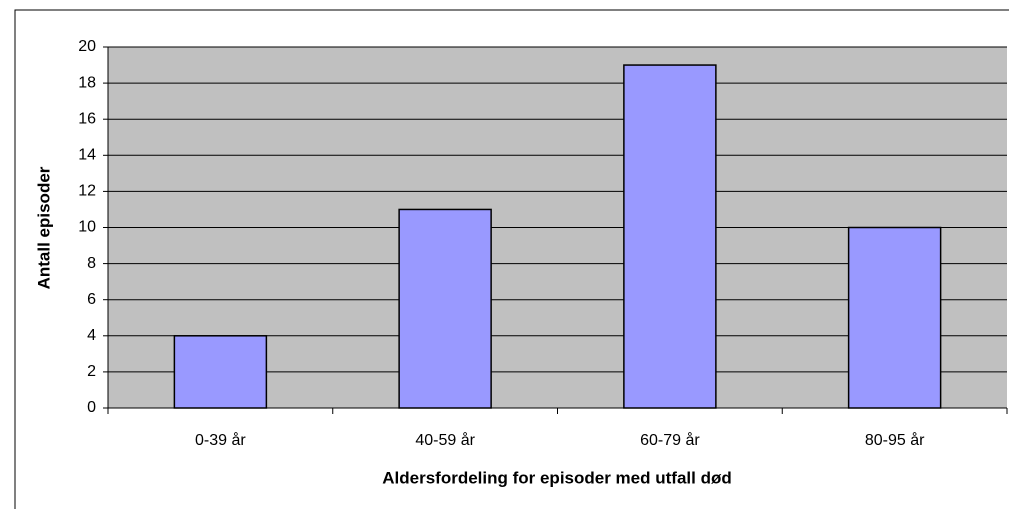 Image resolution: width=1009 pixels, height=509 pixels. I want to click on y-tick-label: 2, so click(91, 371).